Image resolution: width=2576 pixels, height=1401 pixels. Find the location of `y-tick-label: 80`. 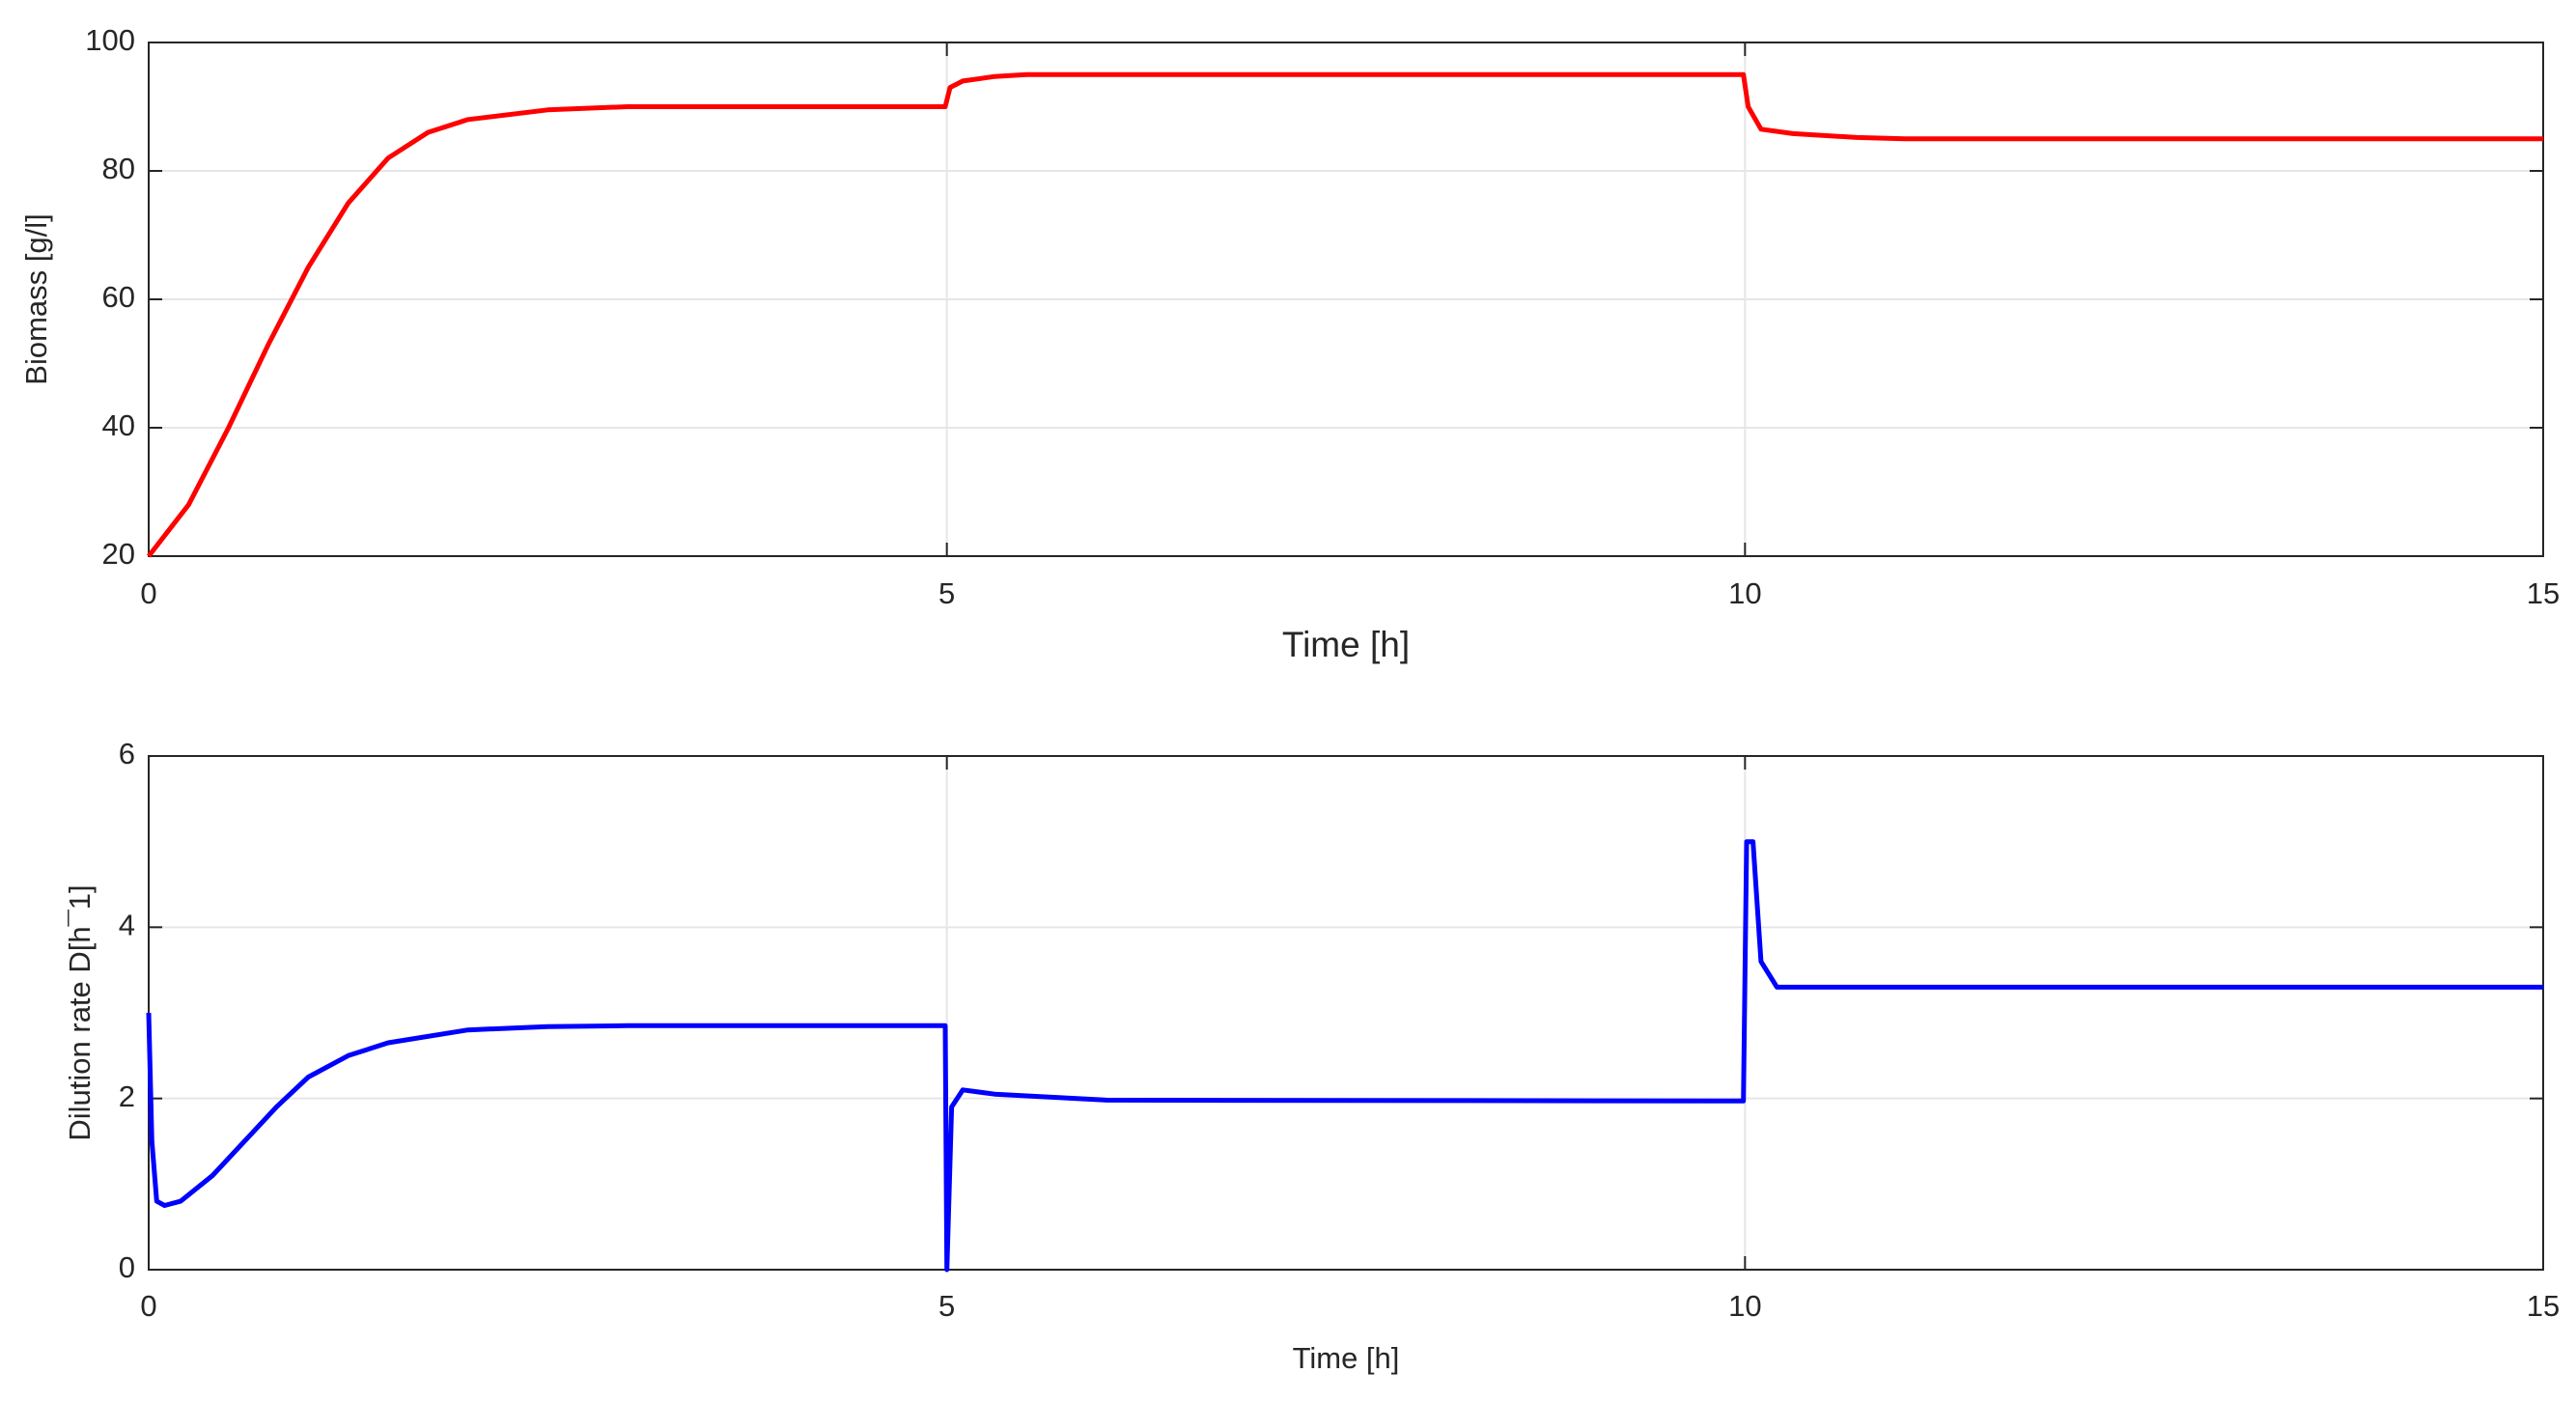

y-tick-label: 80 is located at coordinates (119, 168).